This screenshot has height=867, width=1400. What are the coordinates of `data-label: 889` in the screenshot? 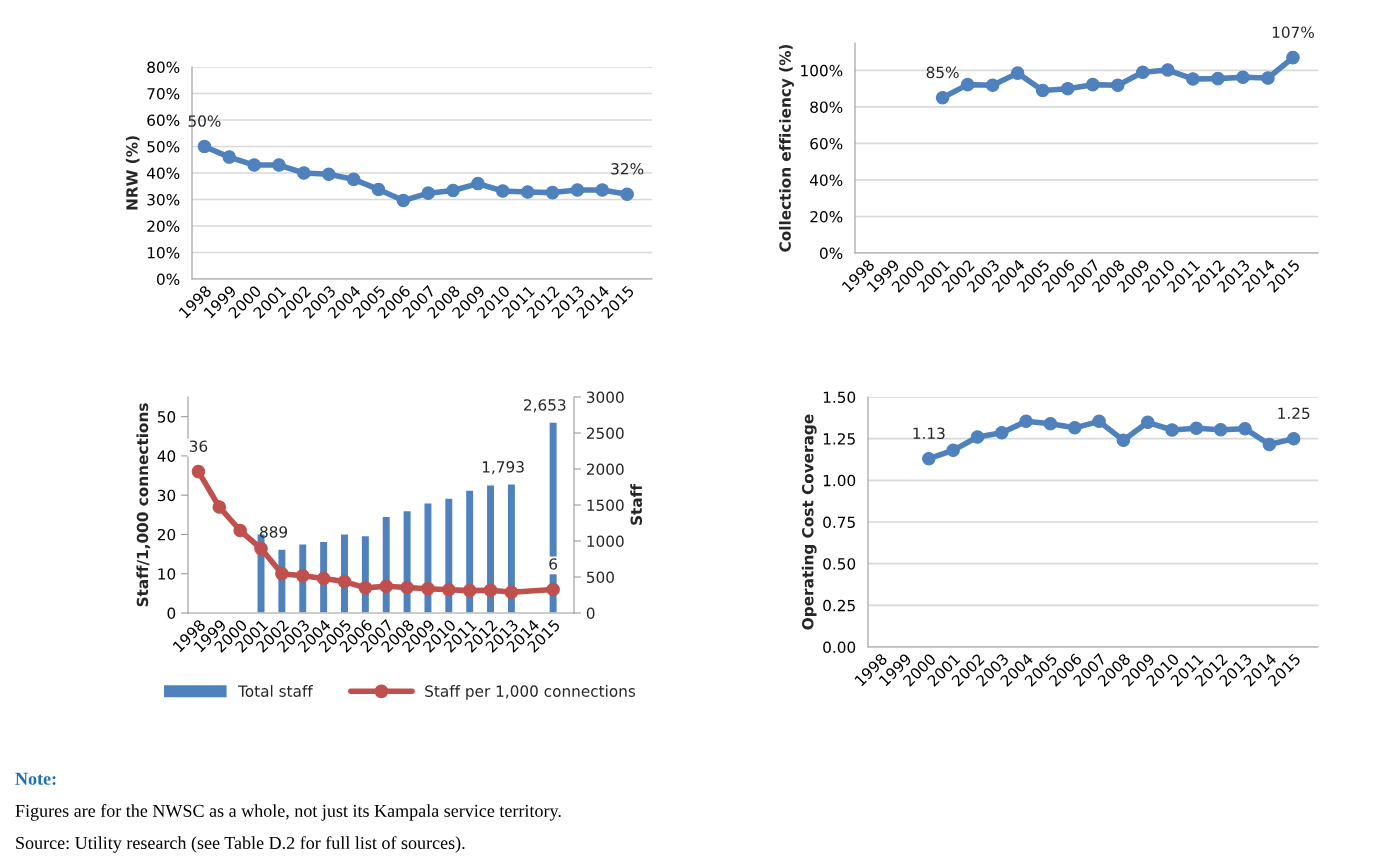 It's located at (274, 532).